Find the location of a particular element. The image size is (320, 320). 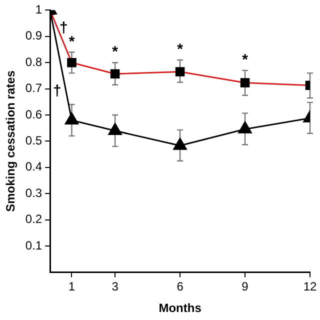

y-tick-label: 0.6 is located at coordinates (33, 114).